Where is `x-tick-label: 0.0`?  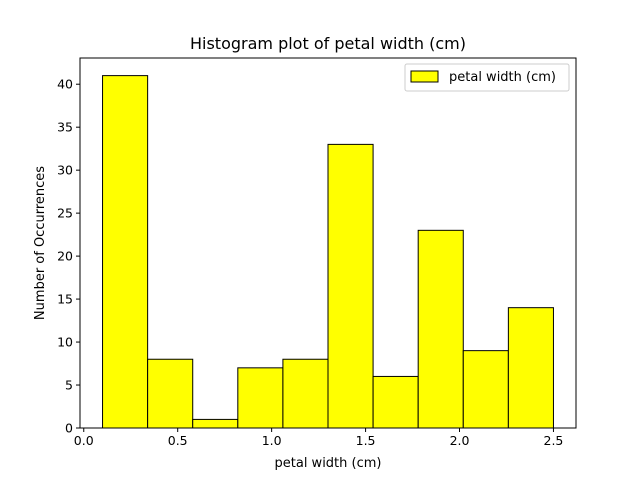
x-tick-label: 0.0 is located at coordinates (84, 440).